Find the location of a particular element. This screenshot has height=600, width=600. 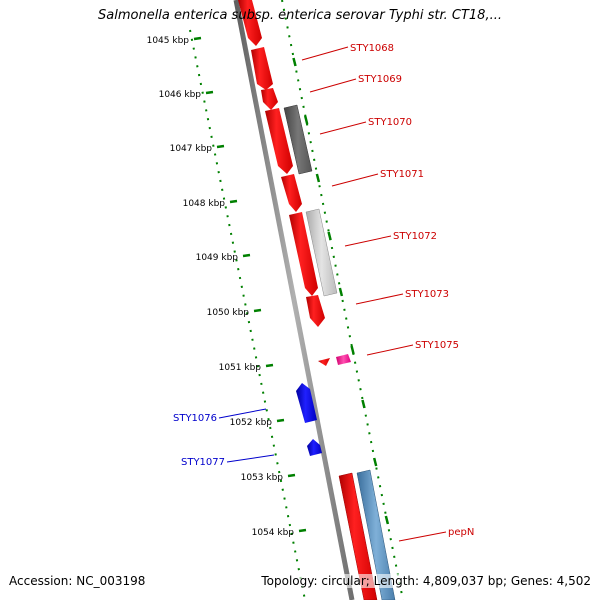

gene-label: STY1070 is located at coordinates (390, 122).